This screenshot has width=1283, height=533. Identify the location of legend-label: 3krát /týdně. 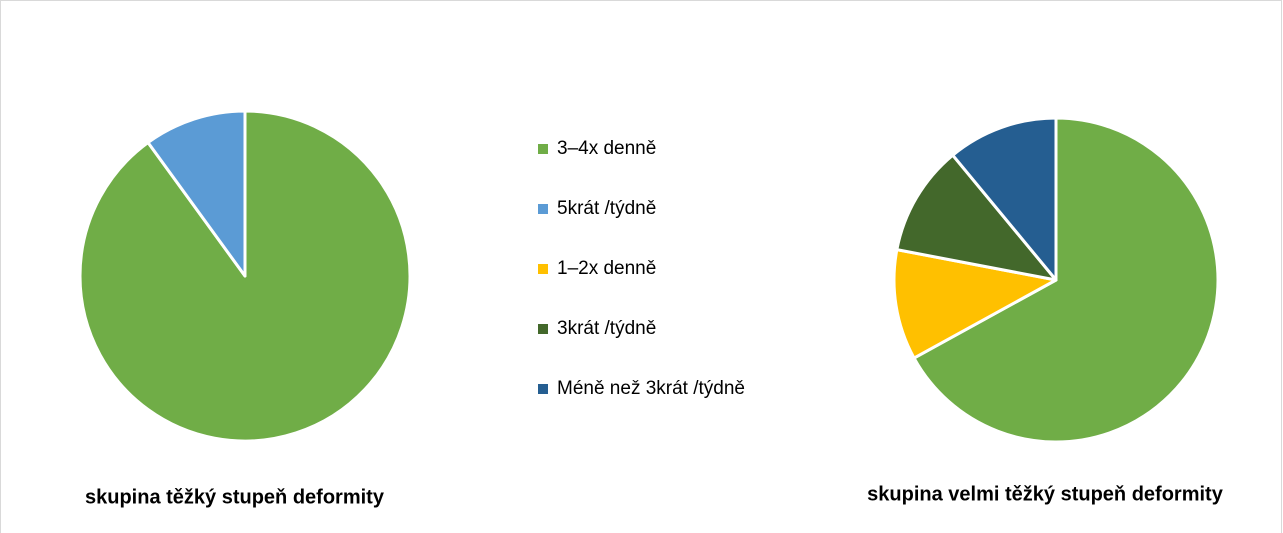
(606, 328).